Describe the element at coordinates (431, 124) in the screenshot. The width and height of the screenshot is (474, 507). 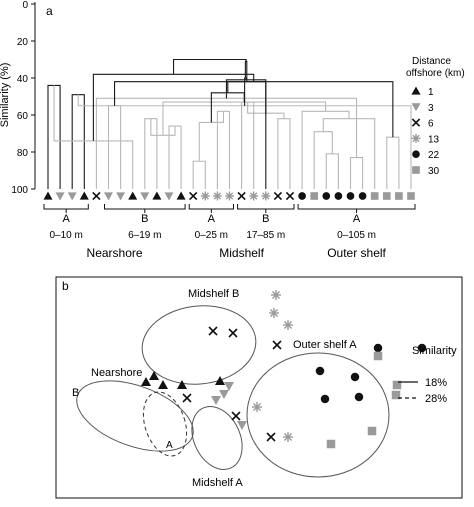
I see `legend-entry-label: 6` at that location.